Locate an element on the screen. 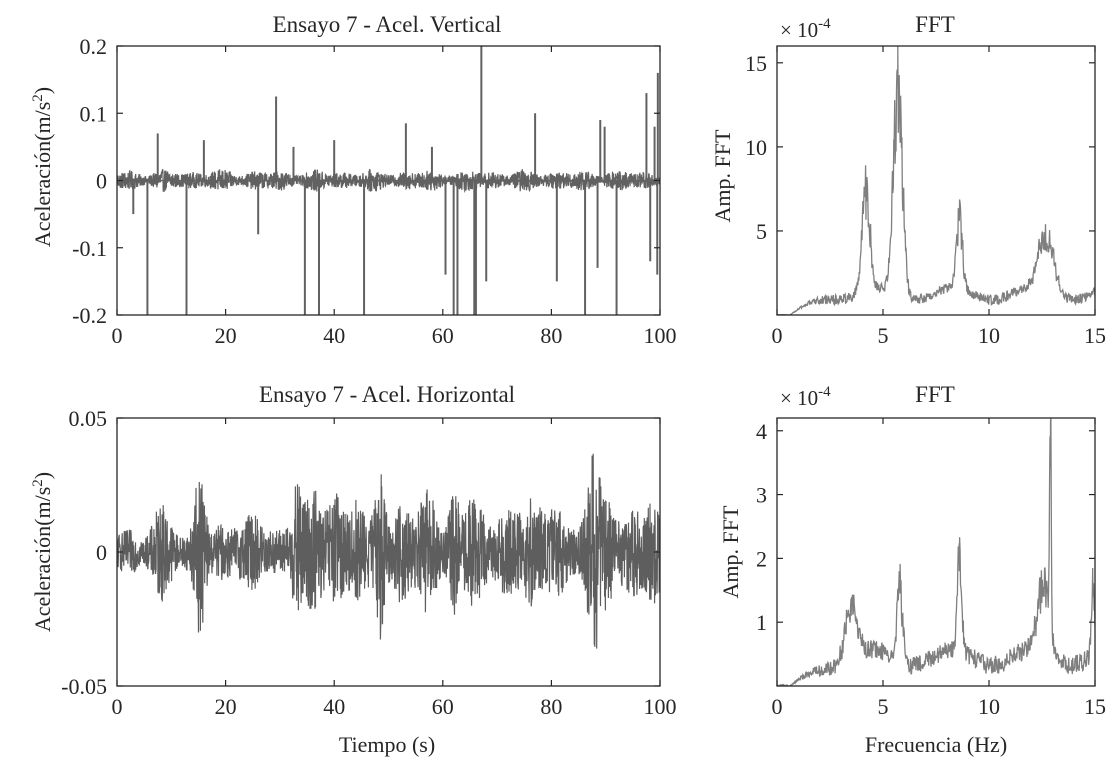  chart-title: Ensayo 7 - Acel. Vertical is located at coordinates (387, 24).